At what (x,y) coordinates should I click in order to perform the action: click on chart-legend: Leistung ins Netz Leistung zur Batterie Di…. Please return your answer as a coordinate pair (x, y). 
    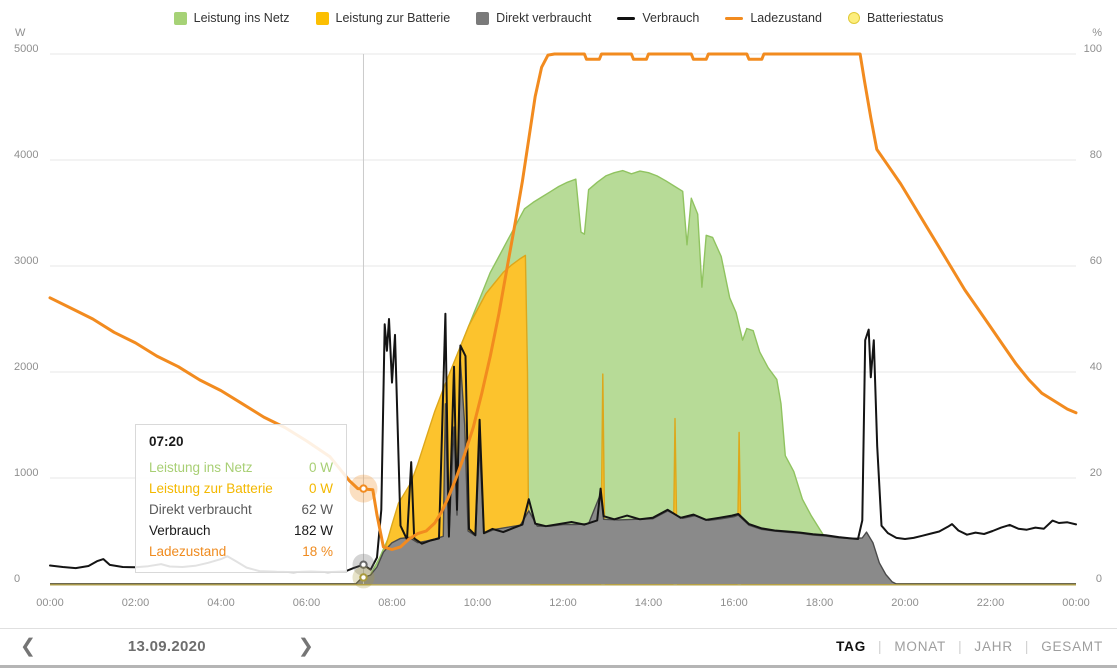
    Looking at the image, I should click on (558, 18).